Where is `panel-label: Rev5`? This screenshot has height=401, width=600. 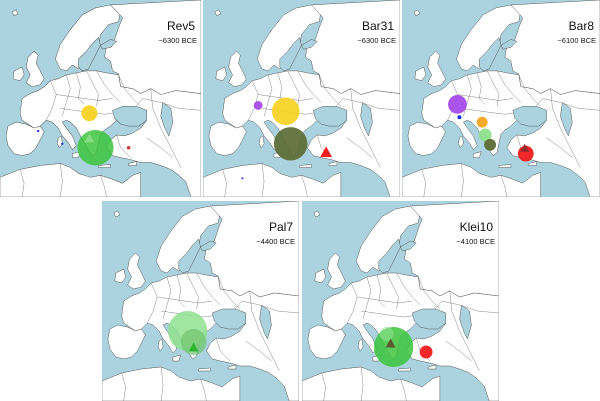
panel-label: Rev5 is located at coordinates (180, 26).